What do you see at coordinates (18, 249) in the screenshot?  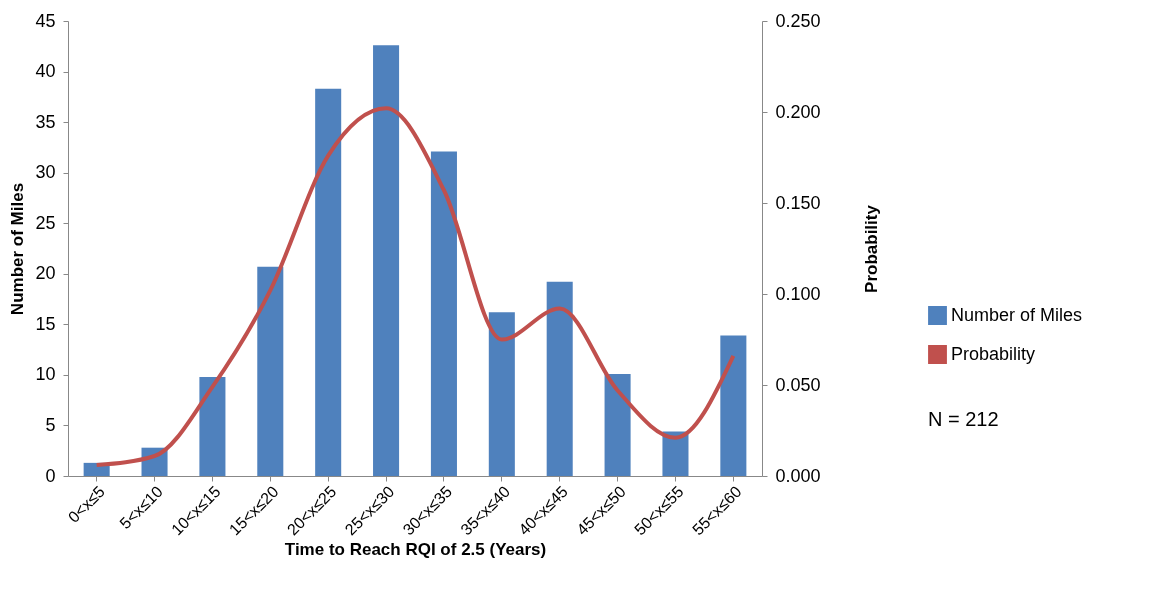 I see `y-axis-title: Number of Miles` at bounding box center [18, 249].